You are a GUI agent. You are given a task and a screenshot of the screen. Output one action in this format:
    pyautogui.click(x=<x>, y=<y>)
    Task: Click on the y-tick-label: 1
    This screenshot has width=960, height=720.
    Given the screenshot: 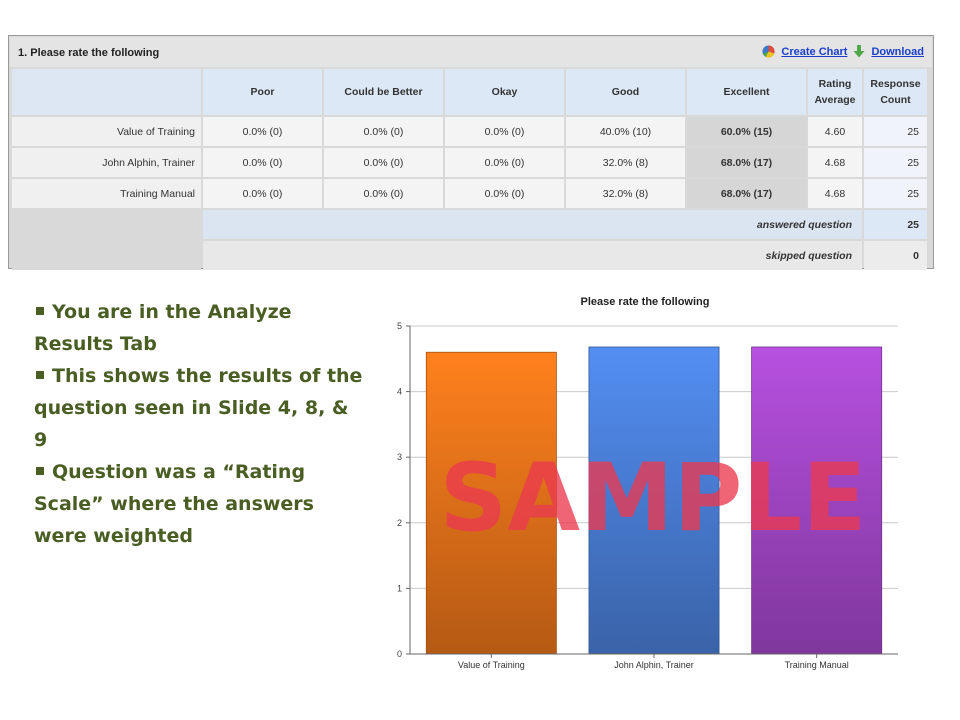 What is the action you would take?
    pyautogui.click(x=399, y=588)
    